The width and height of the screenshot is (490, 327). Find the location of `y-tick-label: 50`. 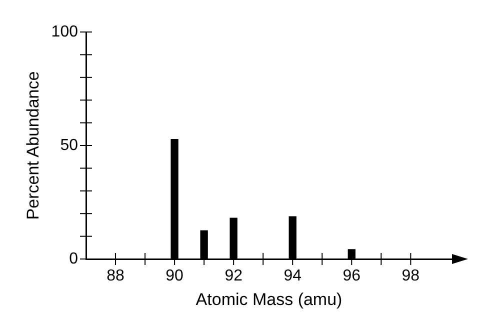

y-tick-label: 50 is located at coordinates (69, 145).